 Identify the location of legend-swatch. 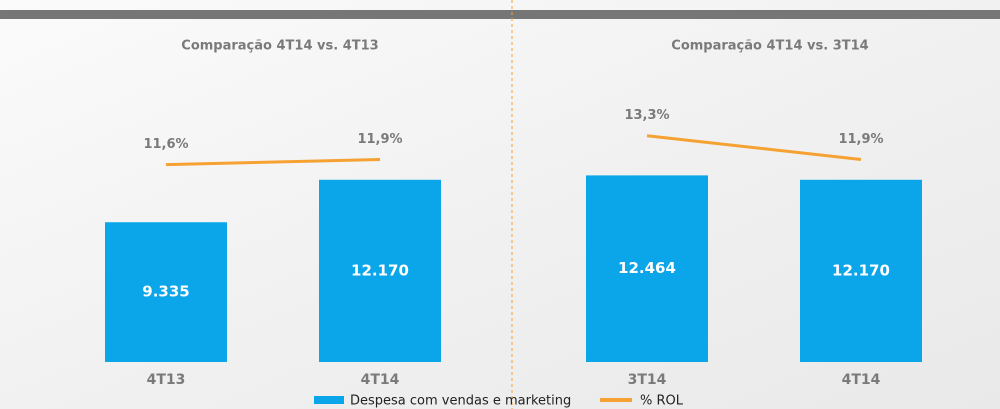
(329, 400).